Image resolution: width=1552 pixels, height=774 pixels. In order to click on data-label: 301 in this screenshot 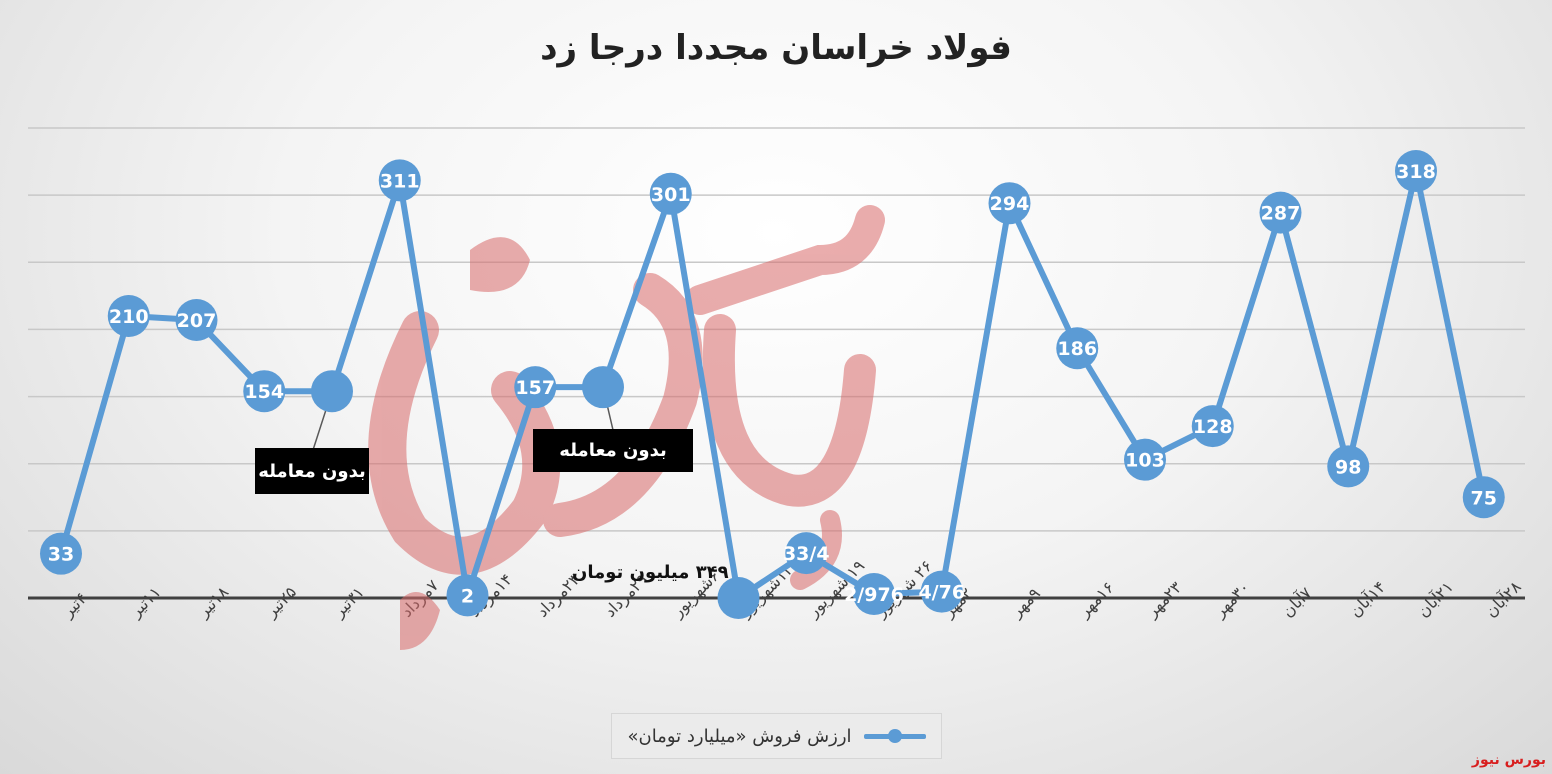, I will do `click(671, 195)`.